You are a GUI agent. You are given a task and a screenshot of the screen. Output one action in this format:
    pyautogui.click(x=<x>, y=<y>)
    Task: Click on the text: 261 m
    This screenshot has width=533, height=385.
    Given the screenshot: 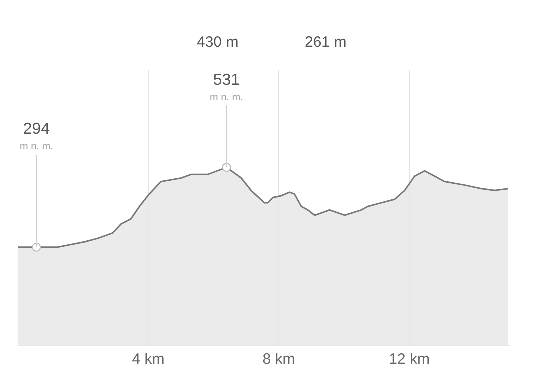 What is the action you would take?
    pyautogui.click(x=326, y=42)
    